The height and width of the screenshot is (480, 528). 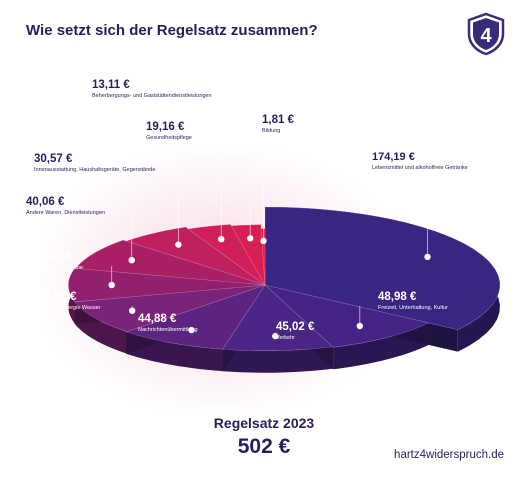 What do you see at coordinates (420, 168) in the screenshot?
I see `slice-category-label: Lebensmittel und alkoholfreie Getränke` at bounding box center [420, 168].